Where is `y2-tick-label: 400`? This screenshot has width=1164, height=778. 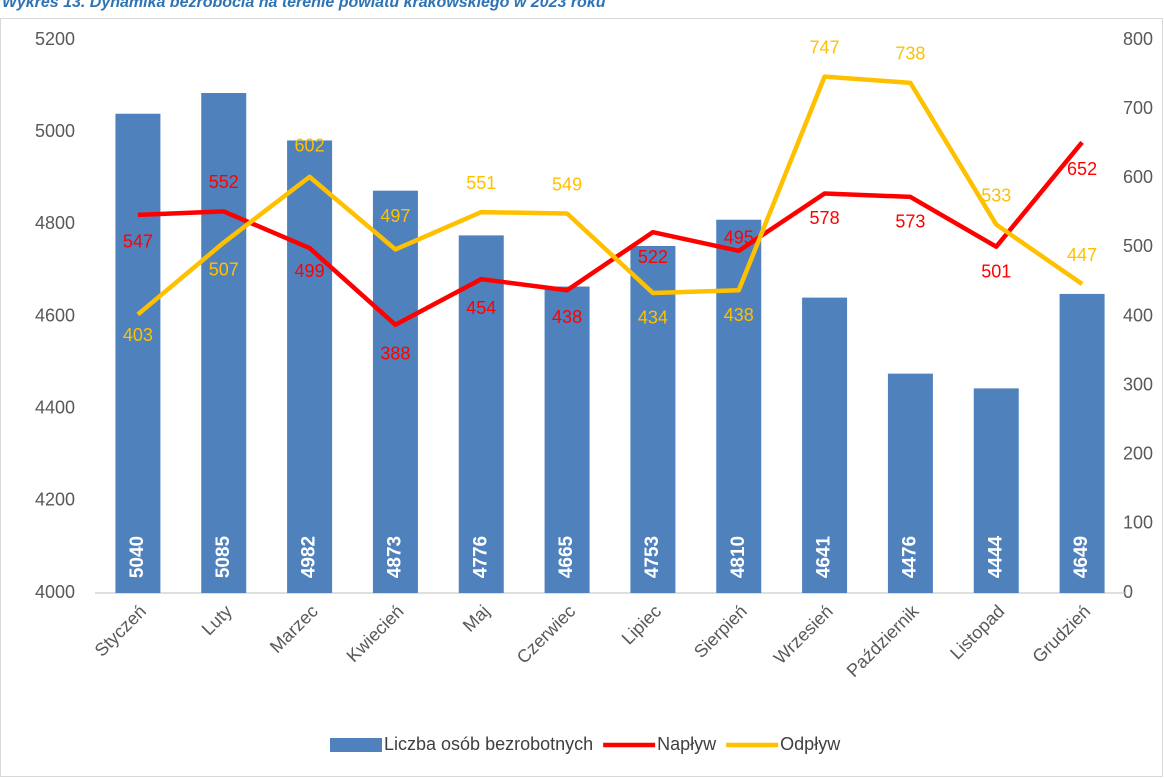
y2-tick-label: 400 is located at coordinates (1138, 315).